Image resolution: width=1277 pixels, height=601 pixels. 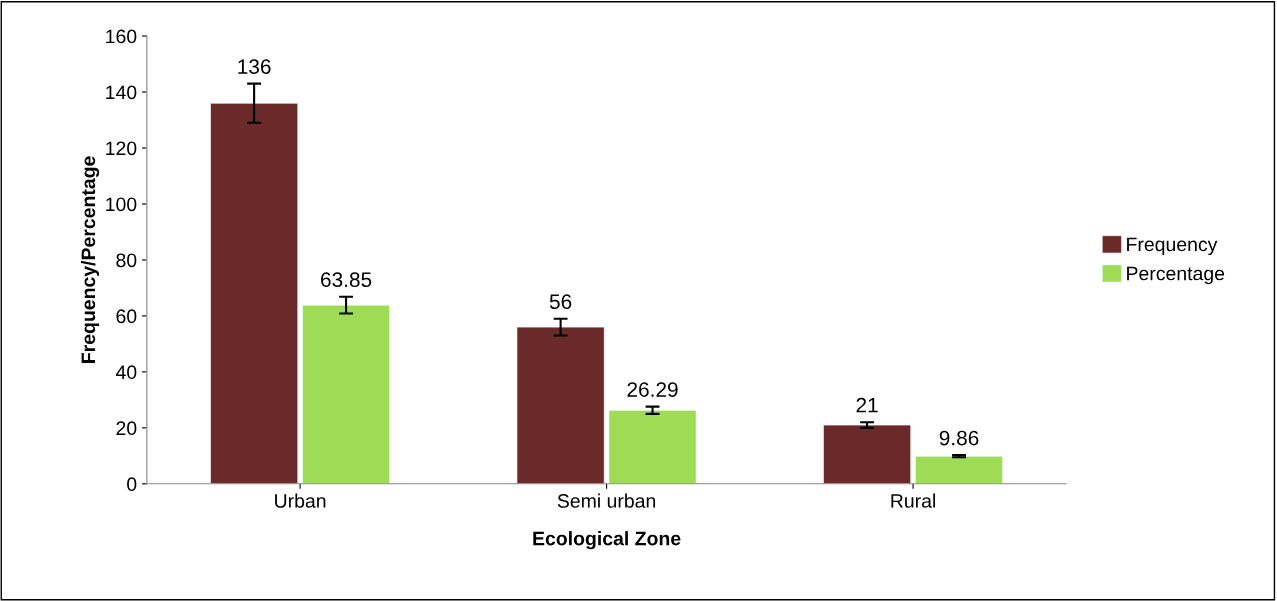 What do you see at coordinates (300, 500) in the screenshot?
I see `x-tick-label: Urban` at bounding box center [300, 500].